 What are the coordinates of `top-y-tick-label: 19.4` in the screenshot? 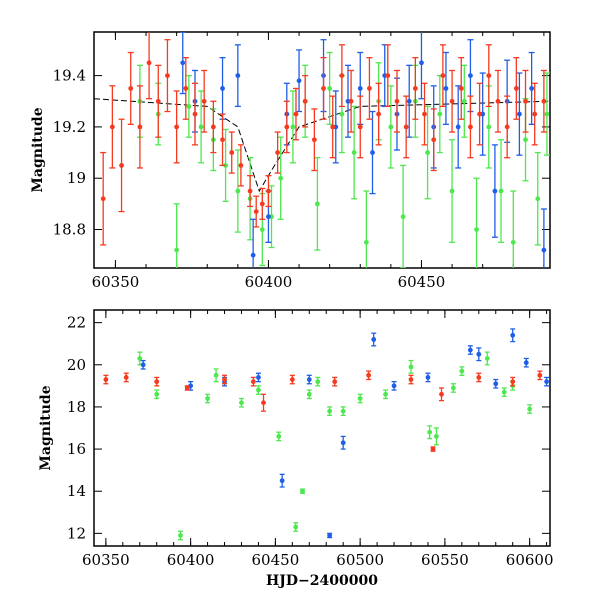 It's located at (69, 76).